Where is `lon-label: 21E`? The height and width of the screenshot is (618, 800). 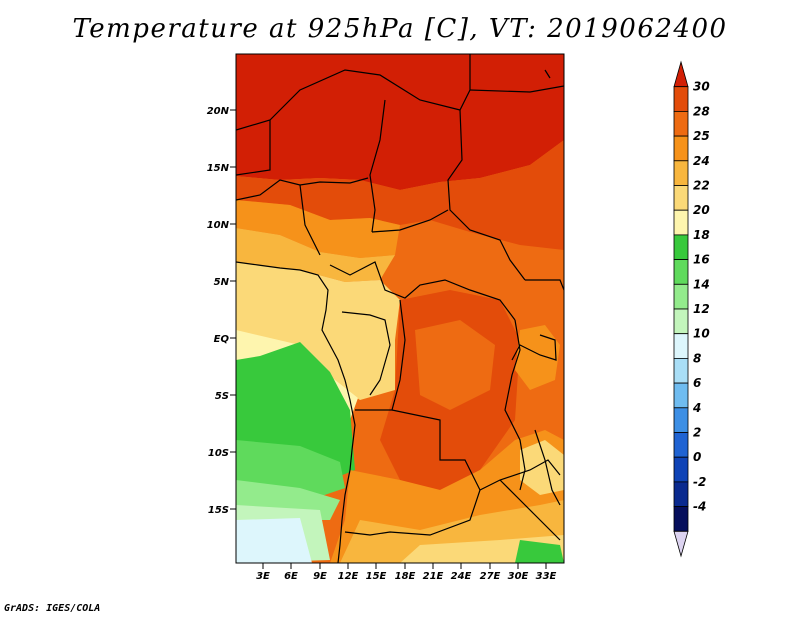
lon-label: 21E is located at coordinates (433, 576).